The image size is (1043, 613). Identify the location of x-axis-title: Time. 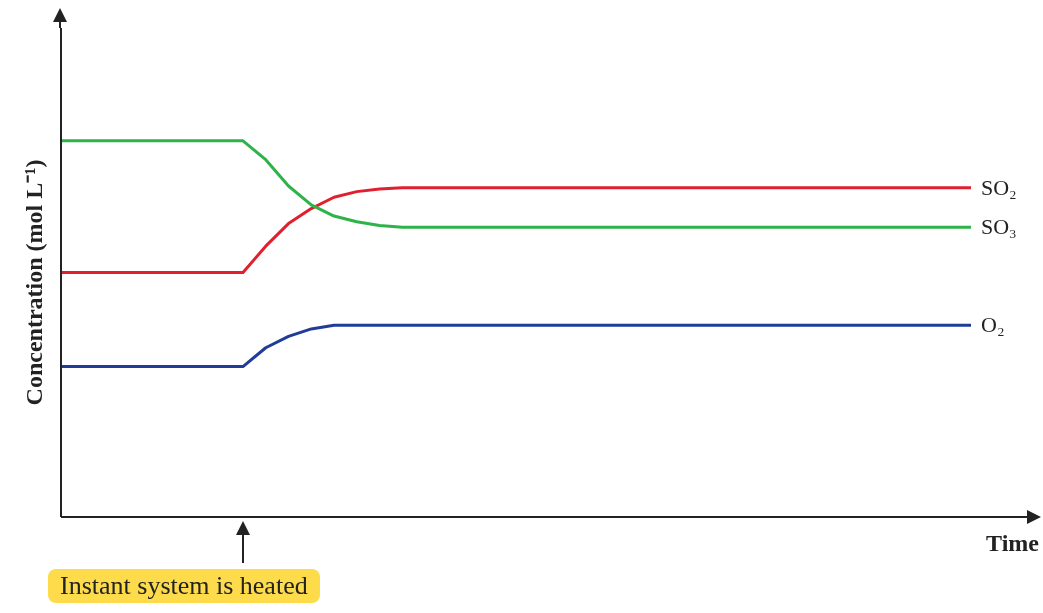
(1013, 543).